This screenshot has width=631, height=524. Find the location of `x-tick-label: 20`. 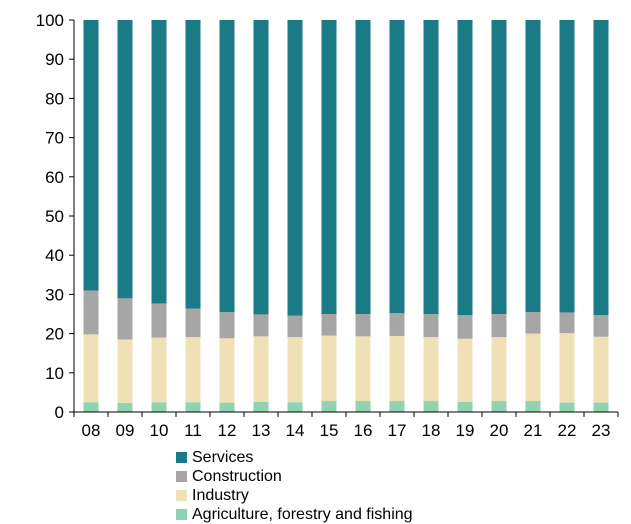

x-tick-label: 20 is located at coordinates (499, 430).